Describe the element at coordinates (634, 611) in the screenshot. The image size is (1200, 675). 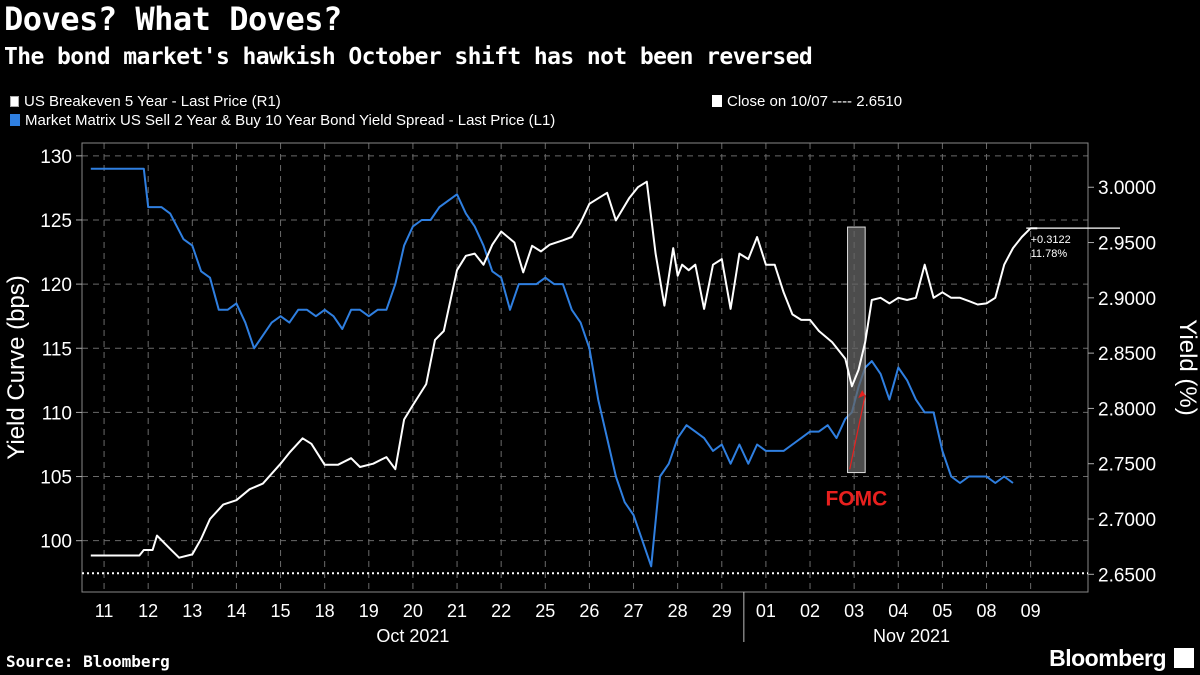
I see `x-tick-label: 27` at that location.